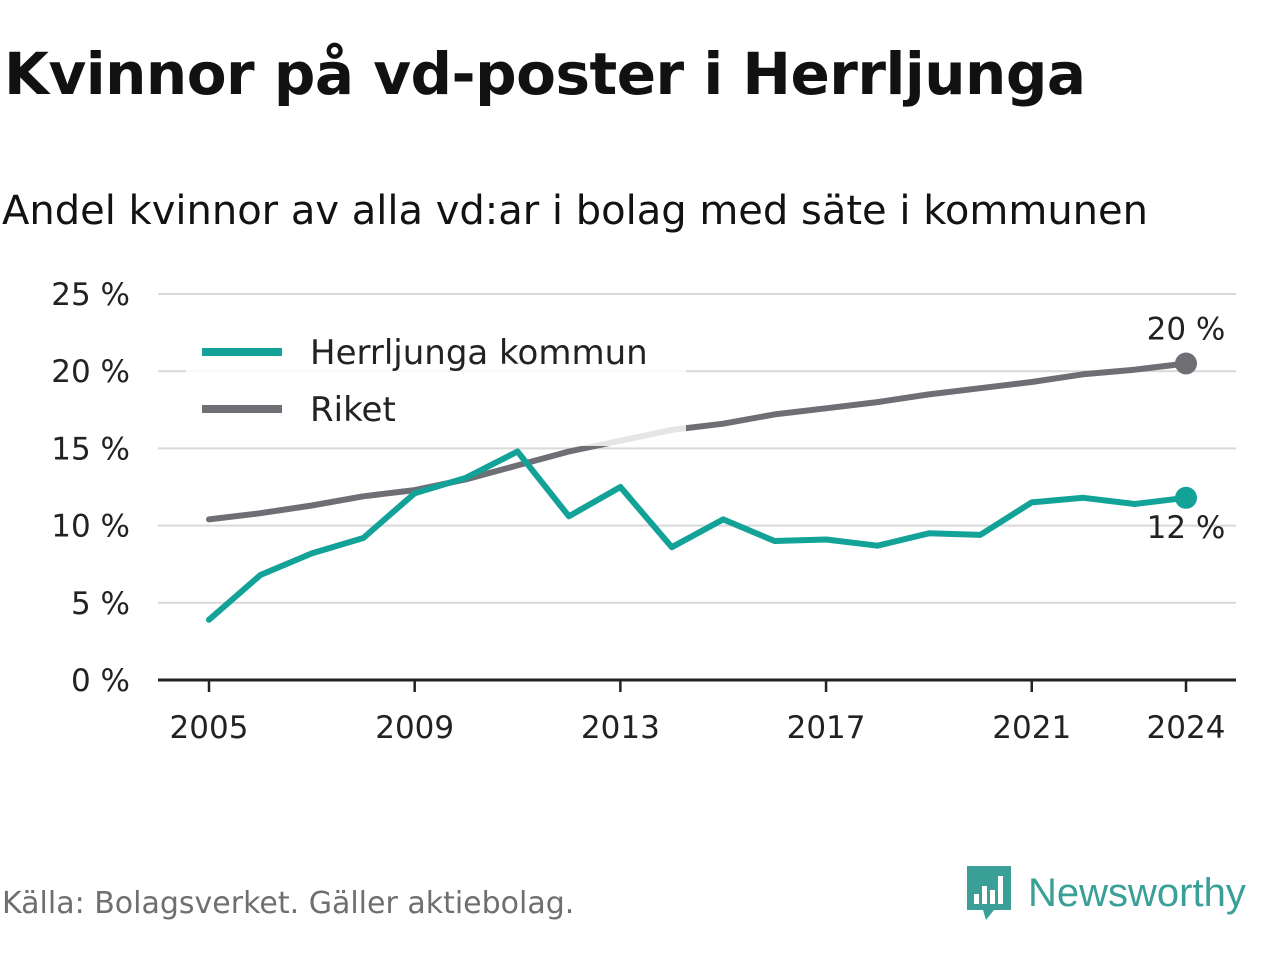 The height and width of the screenshot is (960, 1280). What do you see at coordinates (479, 353) in the screenshot?
I see `legend-label: Herrljunga kommun` at bounding box center [479, 353].